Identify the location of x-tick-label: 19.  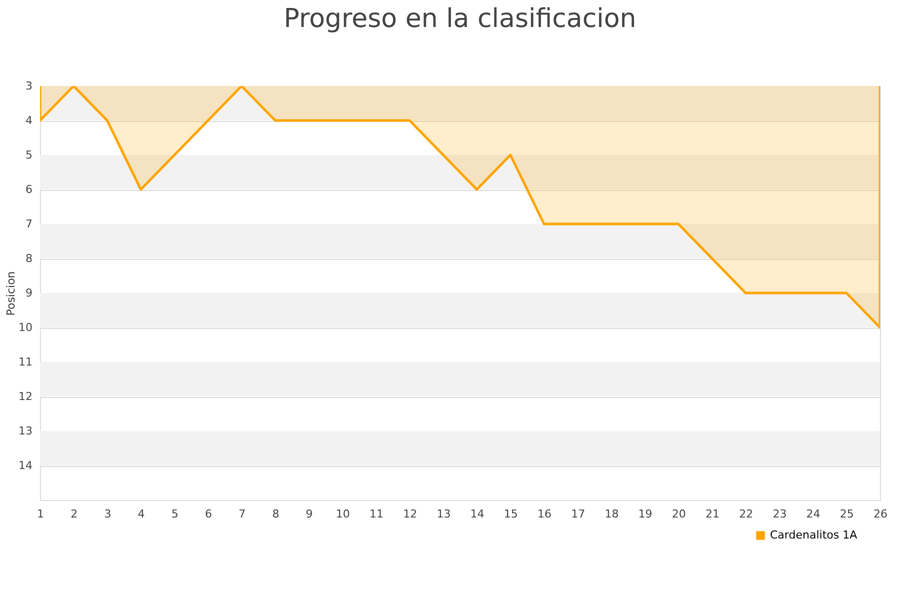
(645, 514).